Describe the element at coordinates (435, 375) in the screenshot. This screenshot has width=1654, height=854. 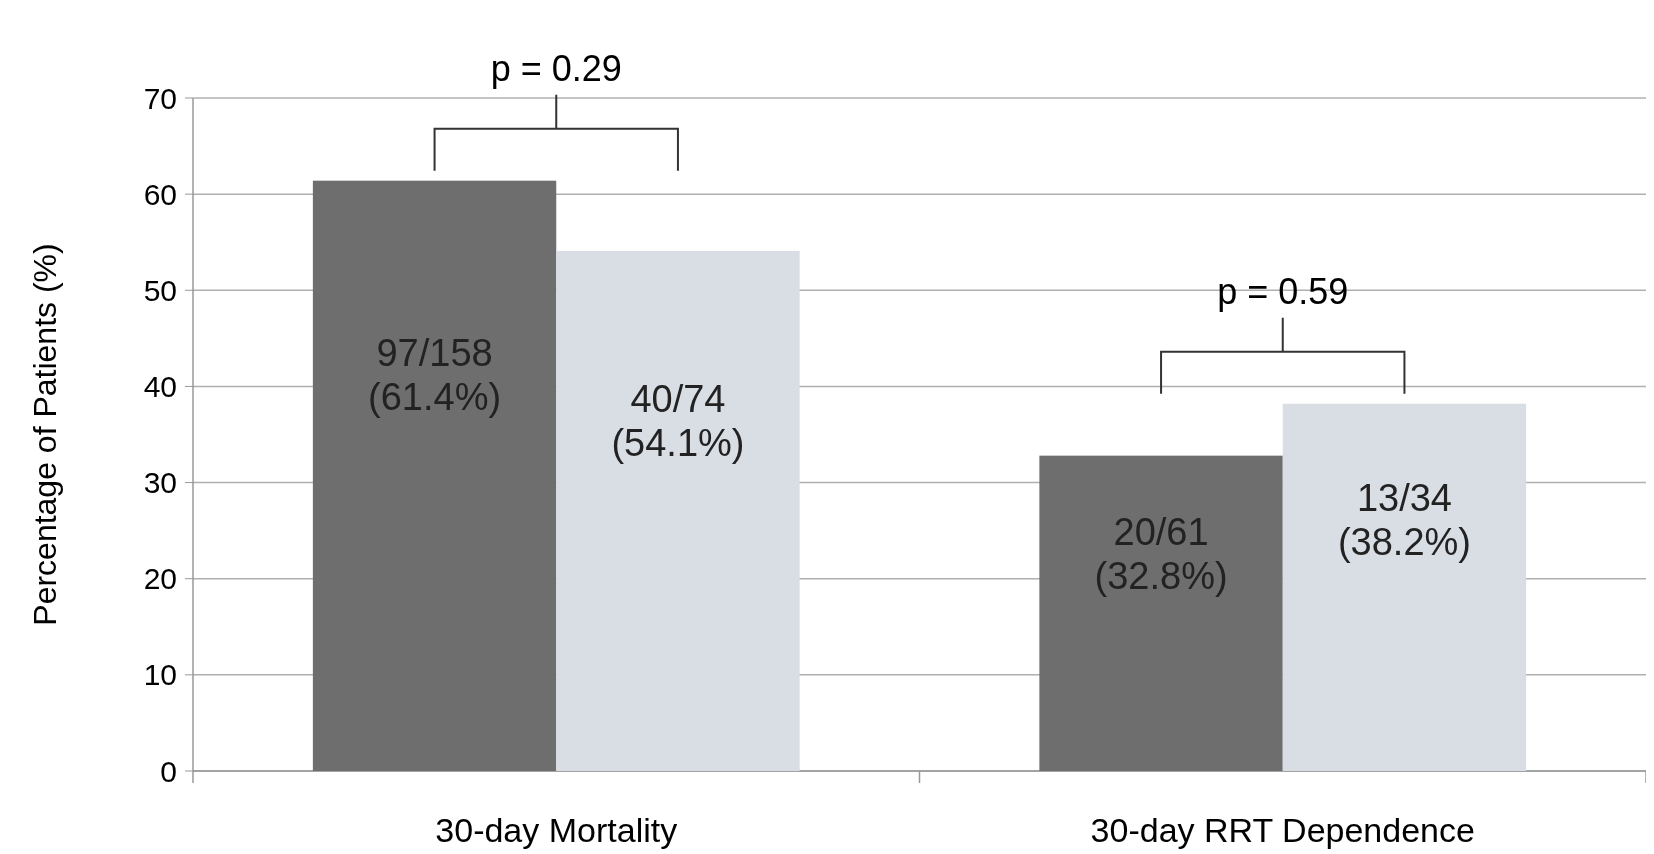
I see `data-label: 97/158 (61.4%)` at that location.